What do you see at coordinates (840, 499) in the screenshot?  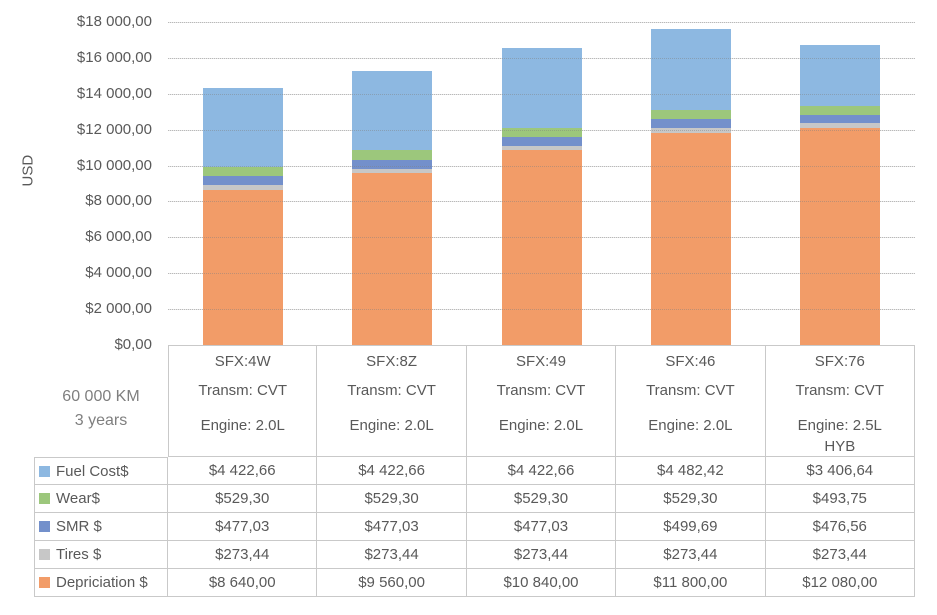 I see `cost-value-cell: $493,75` at bounding box center [840, 499].